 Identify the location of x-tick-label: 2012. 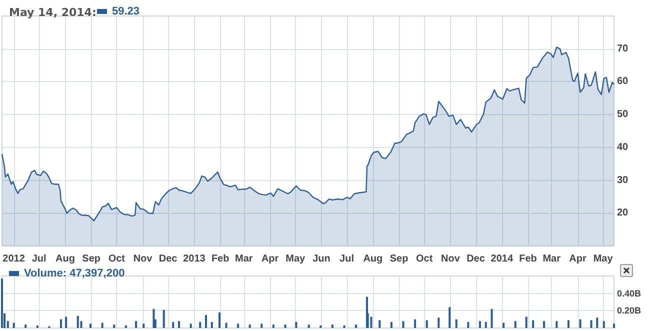
(14, 259).